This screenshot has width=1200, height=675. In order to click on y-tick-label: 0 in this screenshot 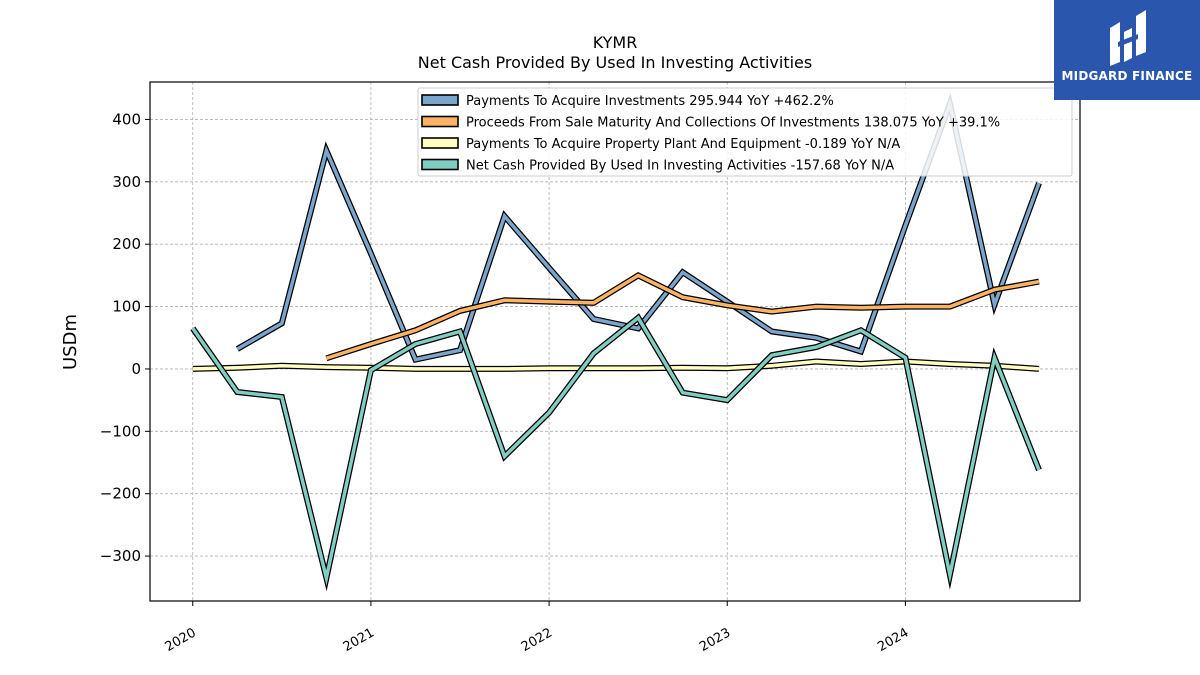, I will do `click(136, 369)`.